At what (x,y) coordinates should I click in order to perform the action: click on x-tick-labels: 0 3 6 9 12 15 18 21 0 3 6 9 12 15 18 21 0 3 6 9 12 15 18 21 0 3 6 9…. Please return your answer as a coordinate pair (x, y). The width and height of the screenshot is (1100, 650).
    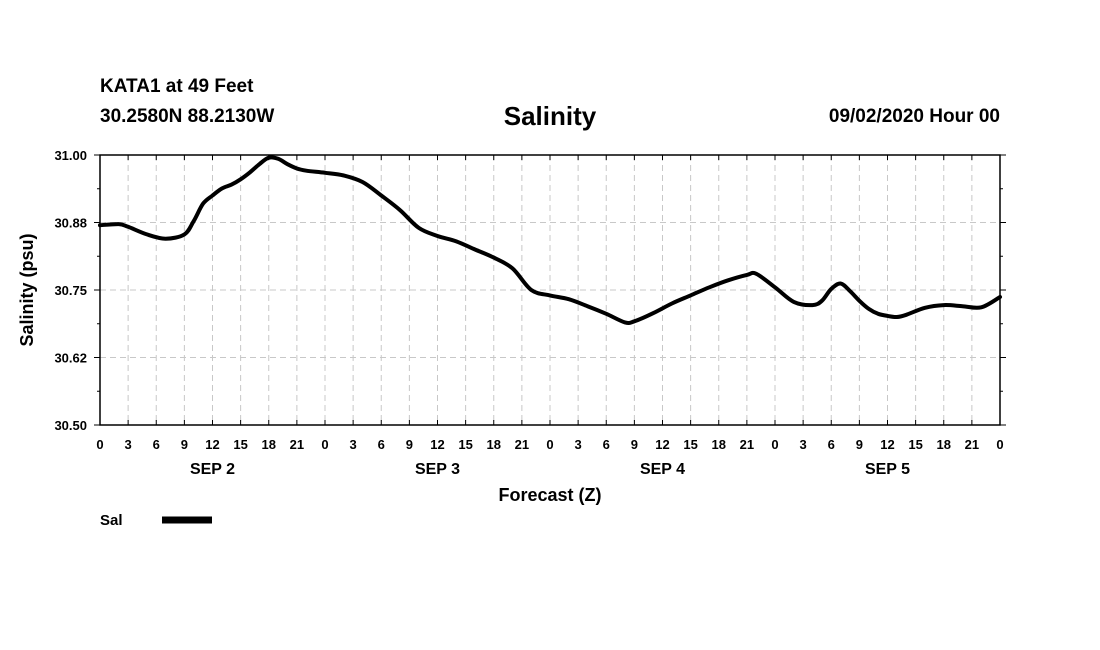
    Looking at the image, I should click on (549, 444).